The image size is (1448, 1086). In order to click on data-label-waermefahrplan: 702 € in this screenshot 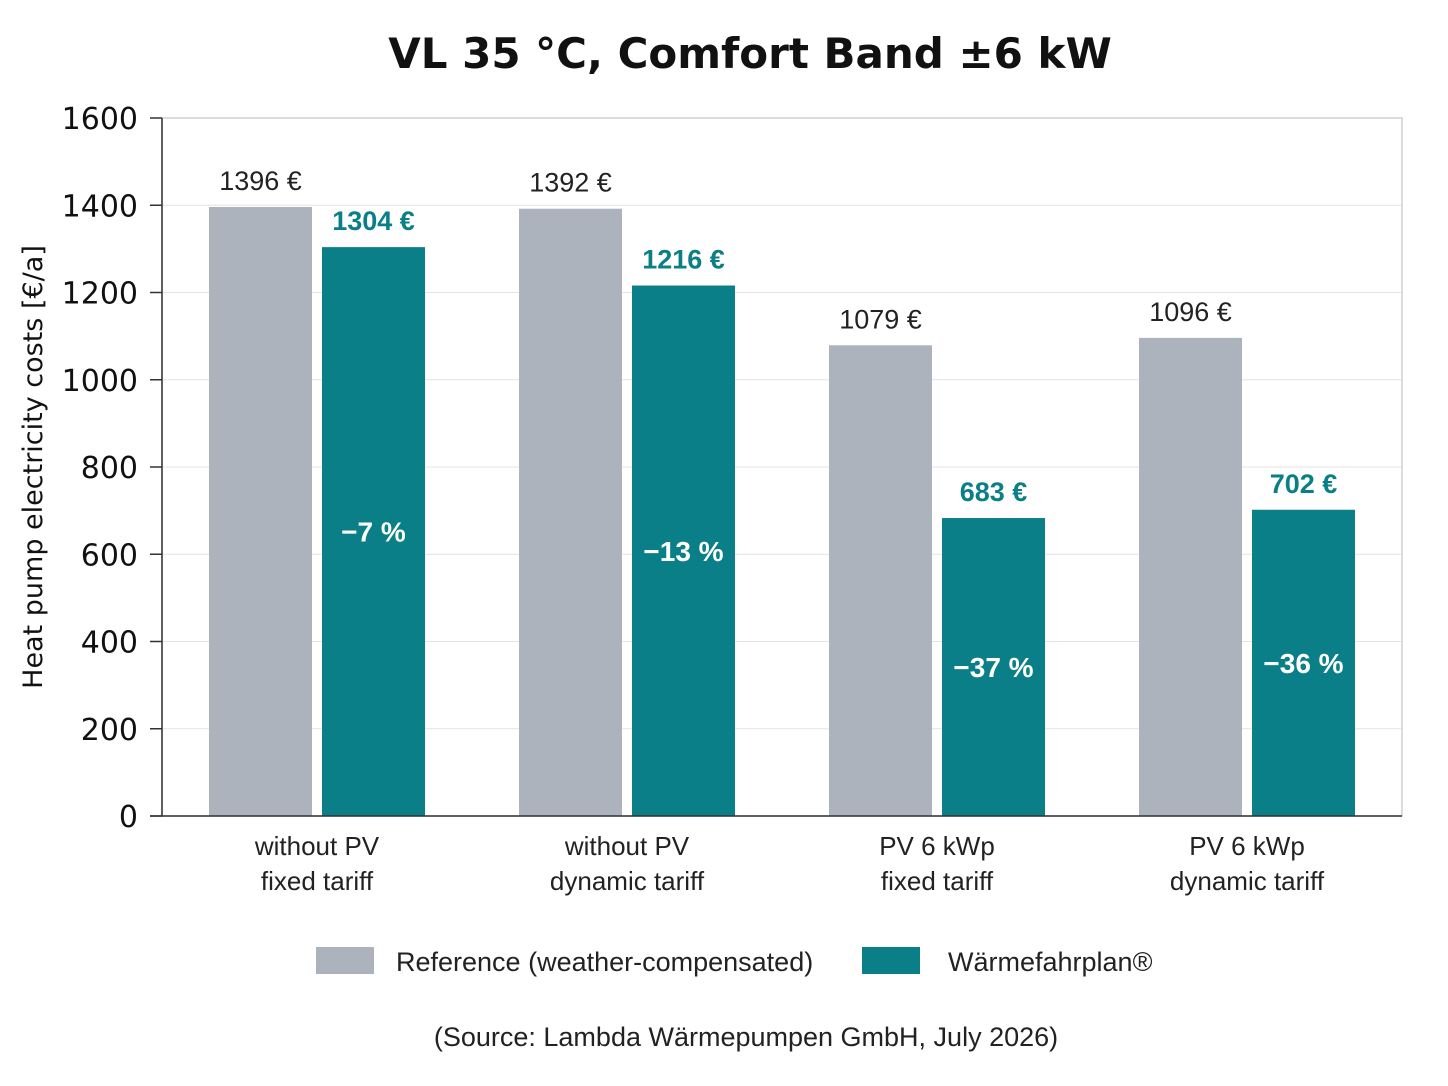, I will do `click(1304, 484)`.